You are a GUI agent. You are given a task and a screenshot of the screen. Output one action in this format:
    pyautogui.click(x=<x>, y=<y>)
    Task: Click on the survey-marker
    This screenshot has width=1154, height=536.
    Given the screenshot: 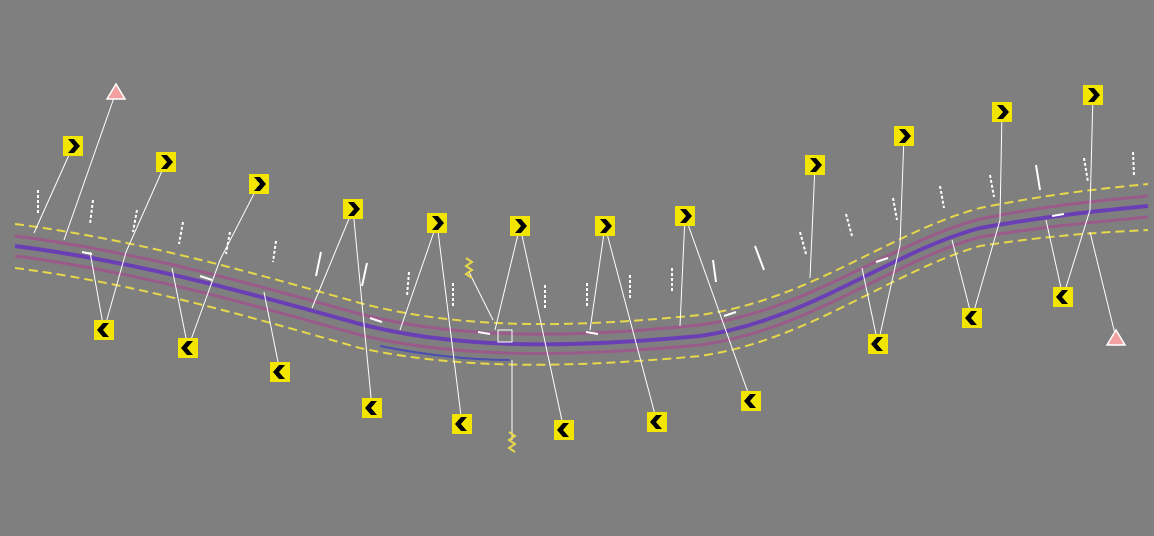 What is the action you would take?
    pyautogui.click(x=505, y=336)
    